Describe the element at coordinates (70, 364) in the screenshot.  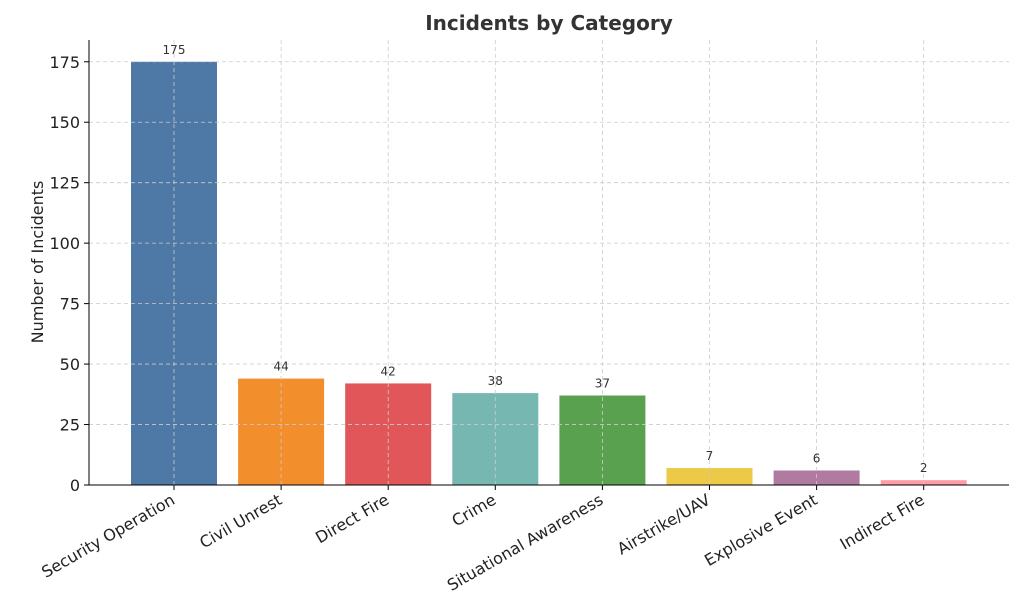
I see `y-tick-label: 50` at that location.